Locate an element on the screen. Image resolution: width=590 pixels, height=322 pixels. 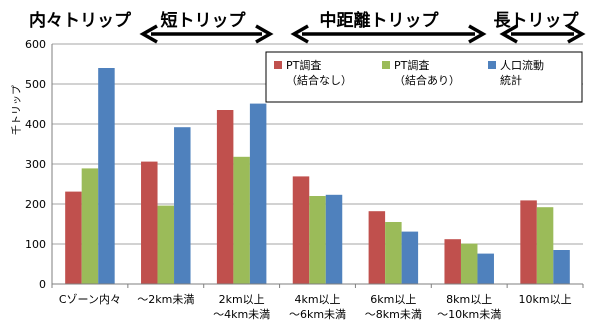
bar-series2-cat4 is located at coordinates (410, 257).